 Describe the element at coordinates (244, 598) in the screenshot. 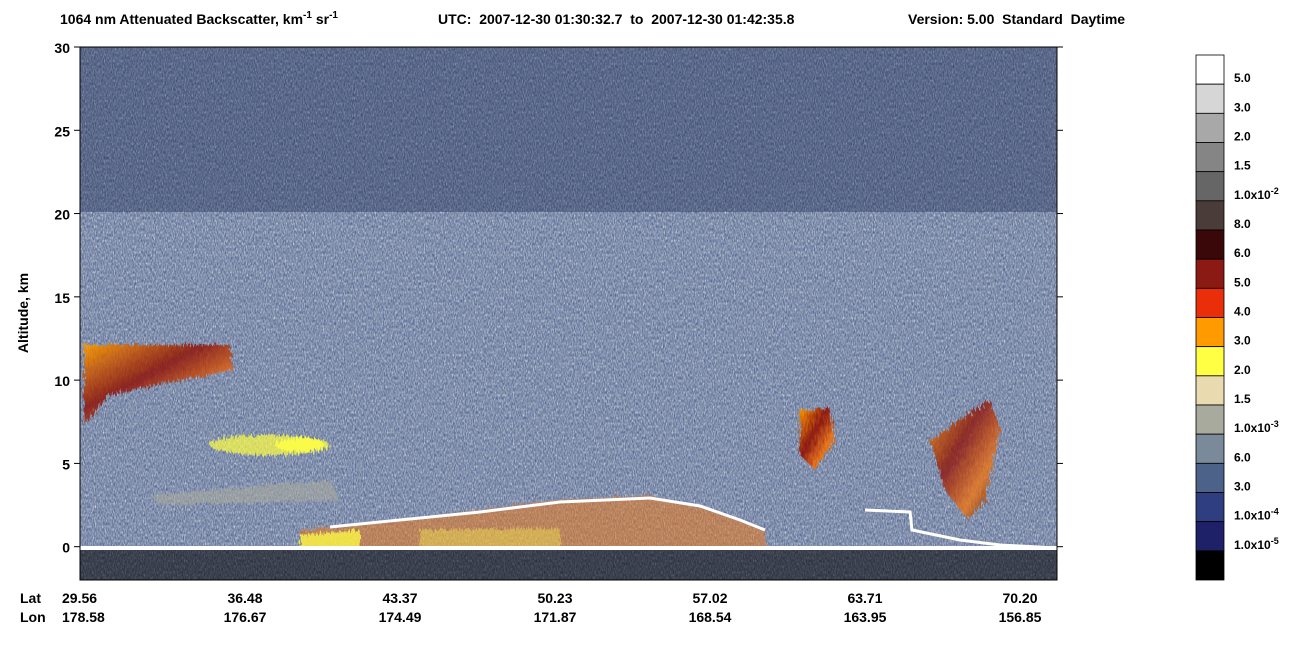

I see `x-tick-label: 36.48` at that location.